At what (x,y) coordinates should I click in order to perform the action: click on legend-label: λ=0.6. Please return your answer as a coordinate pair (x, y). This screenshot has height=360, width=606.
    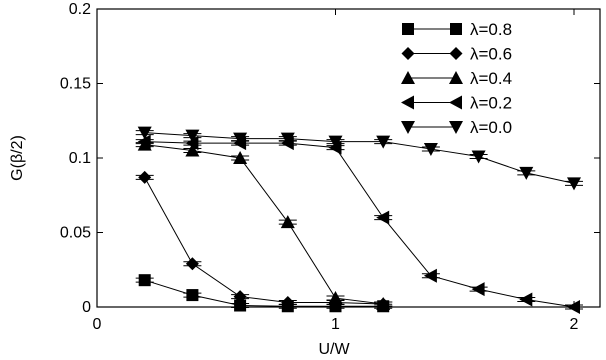
    Looking at the image, I should click on (491, 54).